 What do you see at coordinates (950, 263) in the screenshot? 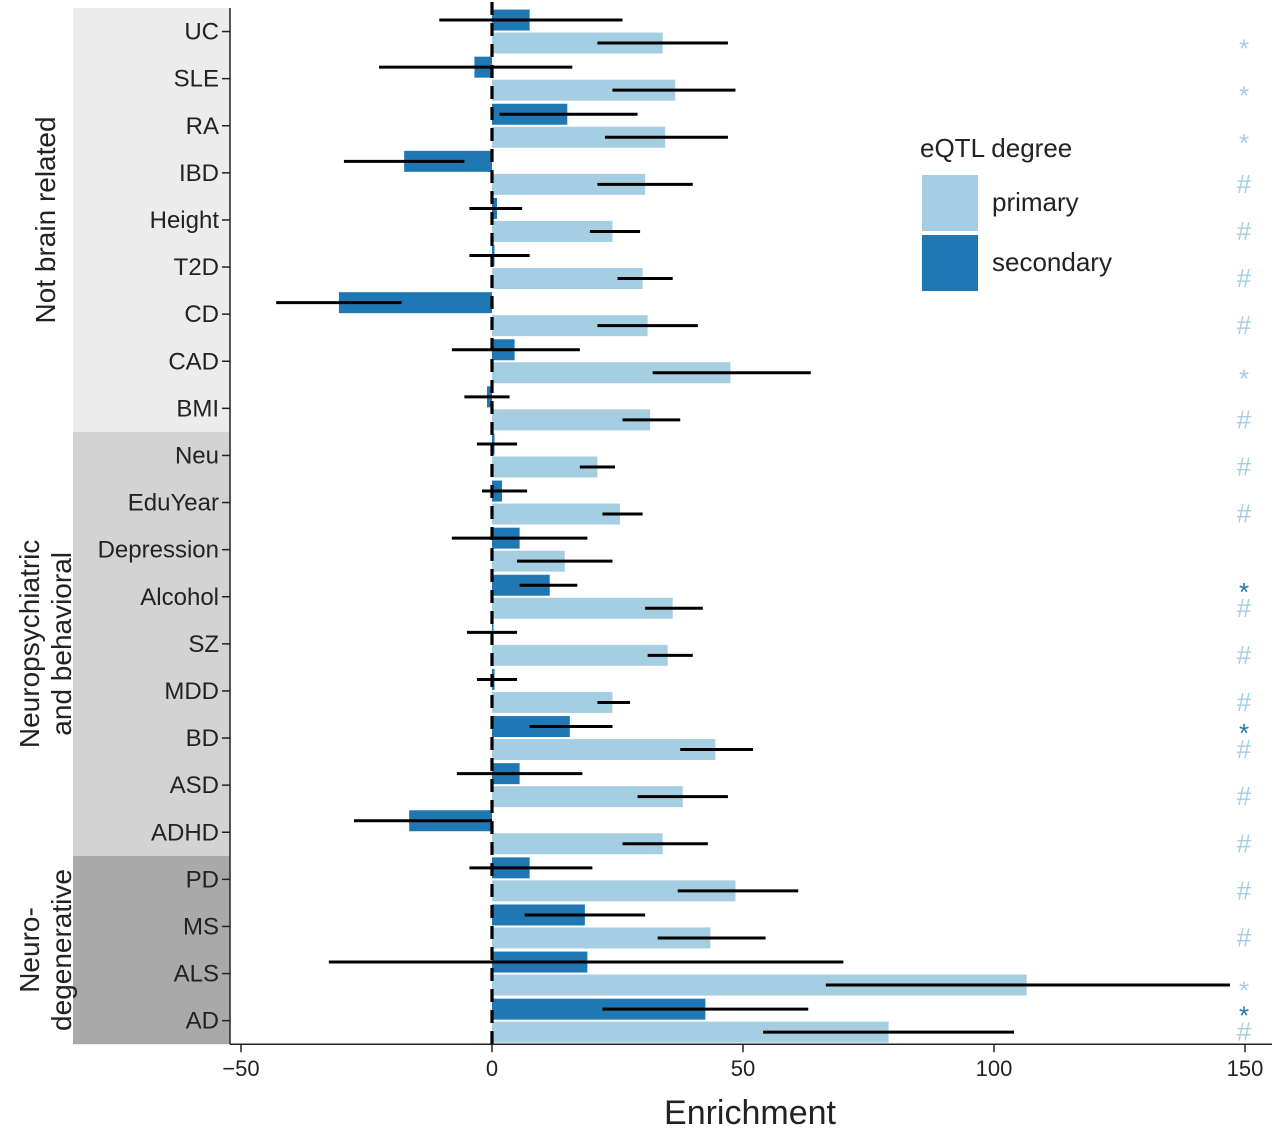
I see `legend-swatch-secondary` at bounding box center [950, 263].